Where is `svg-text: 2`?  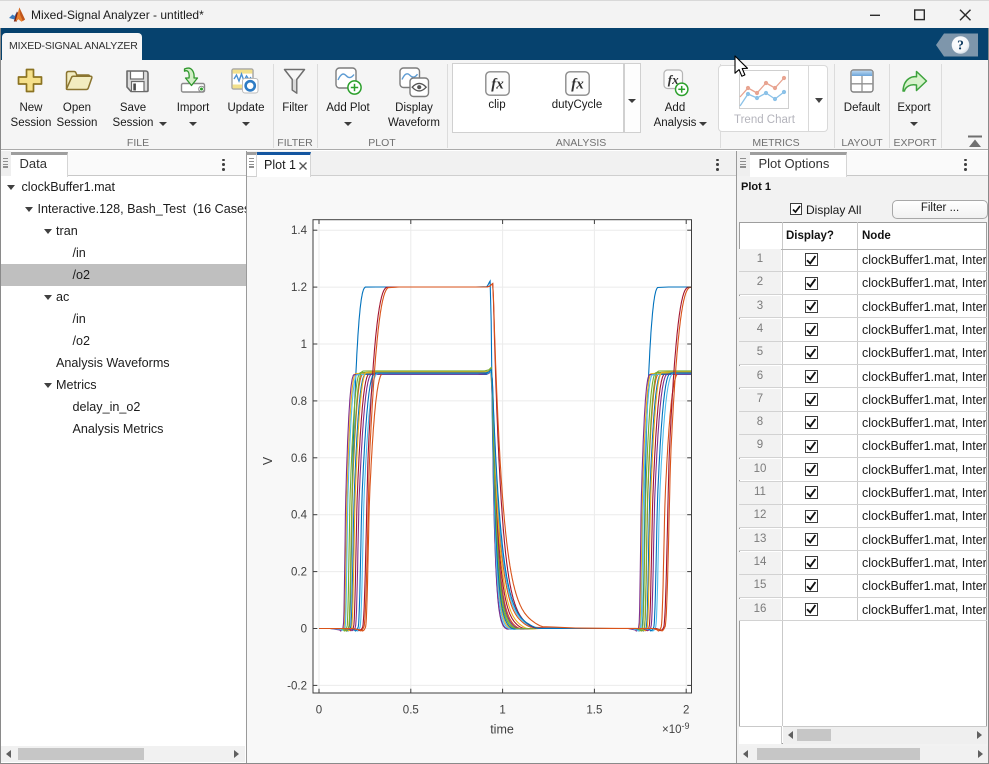
svg-text: 2 is located at coordinates (686, 711).